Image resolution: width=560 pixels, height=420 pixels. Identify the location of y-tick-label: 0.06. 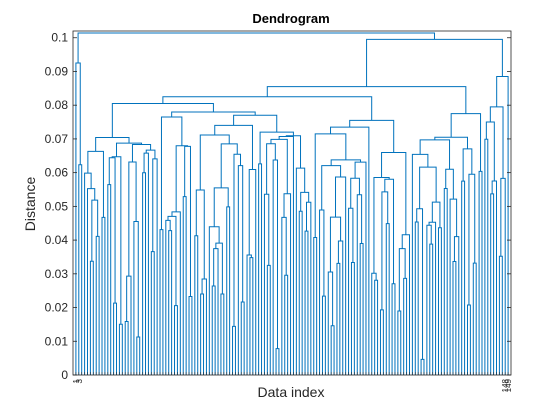
(57, 173).